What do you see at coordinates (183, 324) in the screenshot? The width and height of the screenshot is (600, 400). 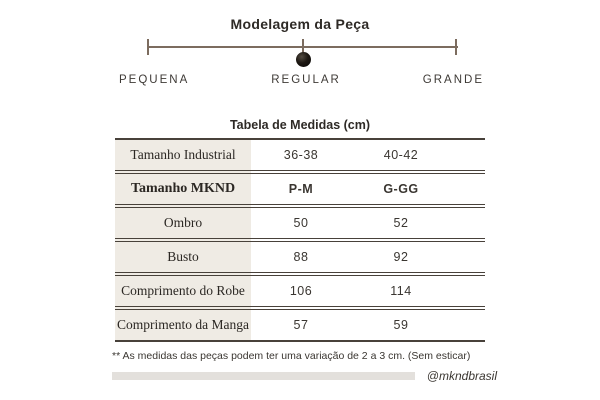 I see `row-label: Comprimento da Manga` at bounding box center [183, 324].